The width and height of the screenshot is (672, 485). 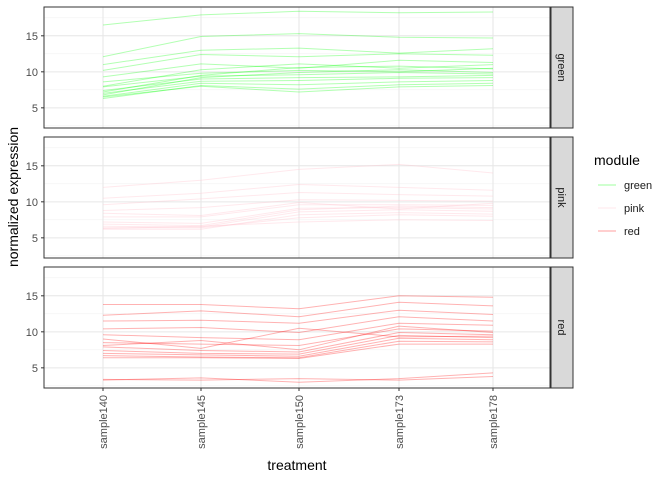 I want to click on x-tick-label: sample150, so click(x=300, y=422).